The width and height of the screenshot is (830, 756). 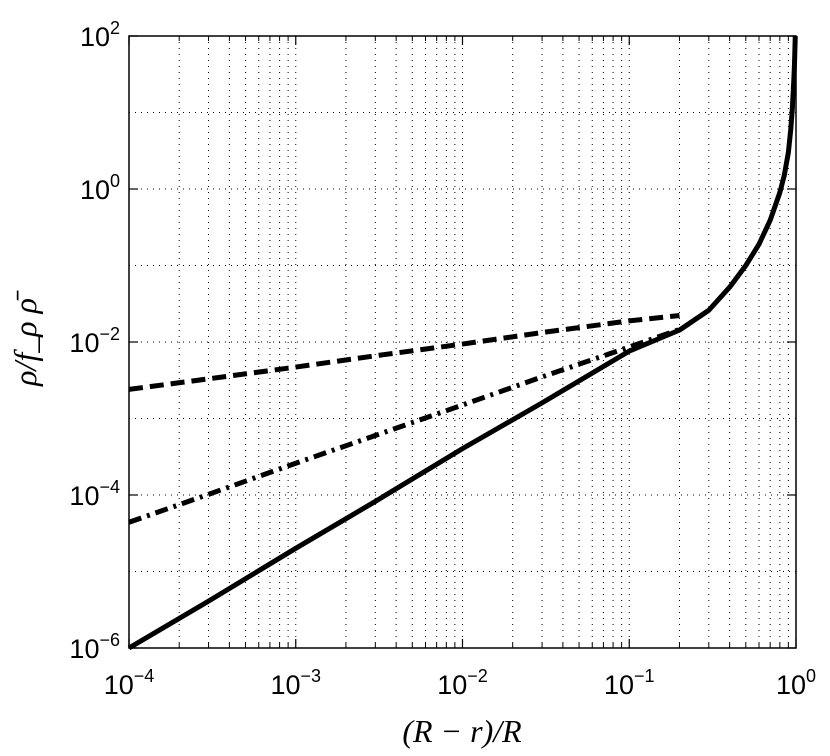 What do you see at coordinates (629, 683) in the screenshot?
I see `x-tick-label: 10⁻¹` at bounding box center [629, 683].